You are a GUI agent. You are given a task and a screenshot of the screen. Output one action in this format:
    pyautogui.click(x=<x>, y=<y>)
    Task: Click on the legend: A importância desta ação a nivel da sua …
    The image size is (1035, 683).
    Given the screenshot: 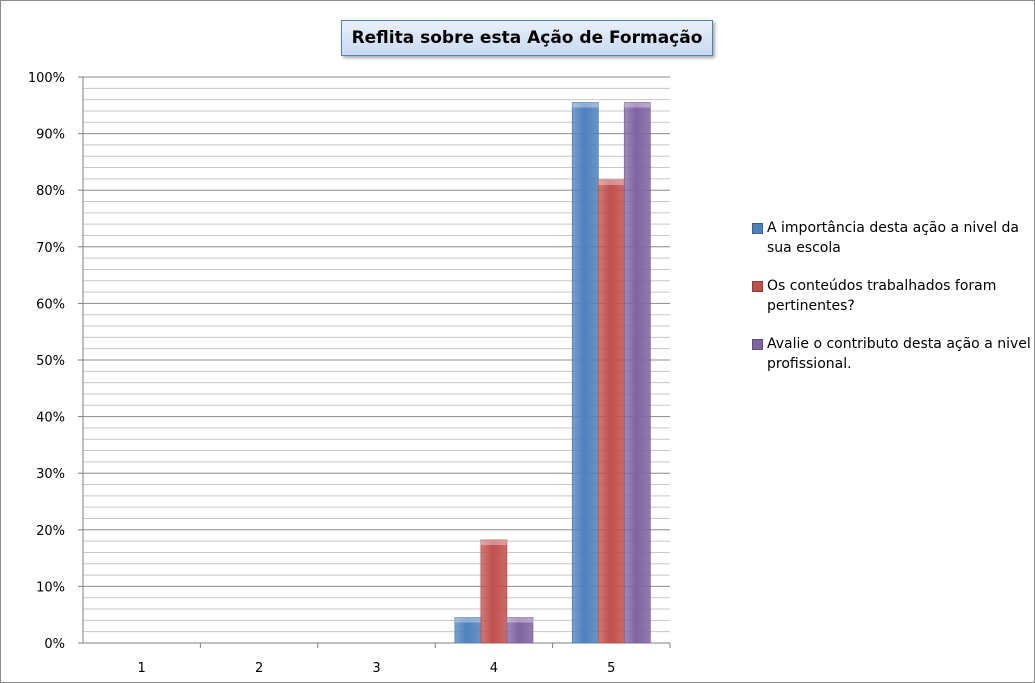 What is the action you would take?
    pyautogui.click(x=892, y=305)
    